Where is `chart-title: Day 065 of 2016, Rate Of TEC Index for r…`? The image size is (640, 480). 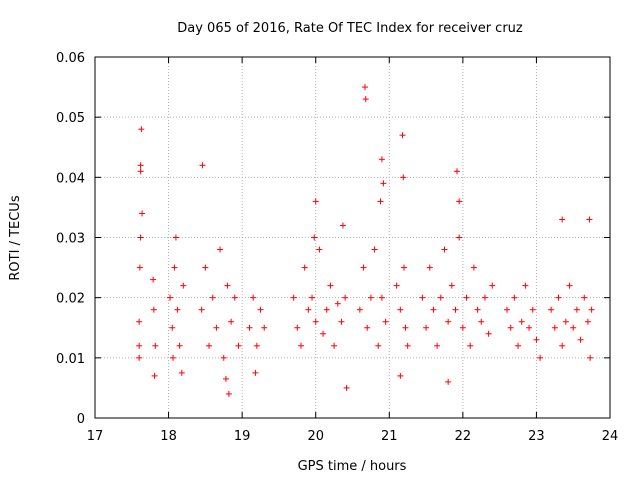 chart-title: Day 065 of 2016, Rate Of TEC Index for r… is located at coordinates (350, 28).